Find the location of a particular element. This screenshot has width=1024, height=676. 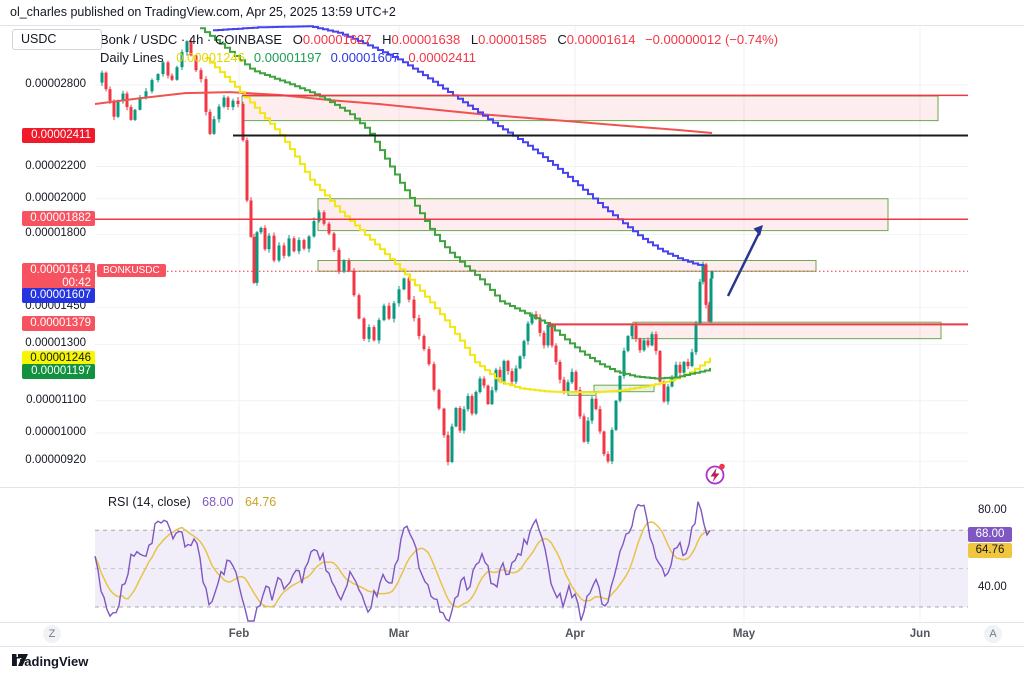

trend-arrow is located at coordinates (743, 264).